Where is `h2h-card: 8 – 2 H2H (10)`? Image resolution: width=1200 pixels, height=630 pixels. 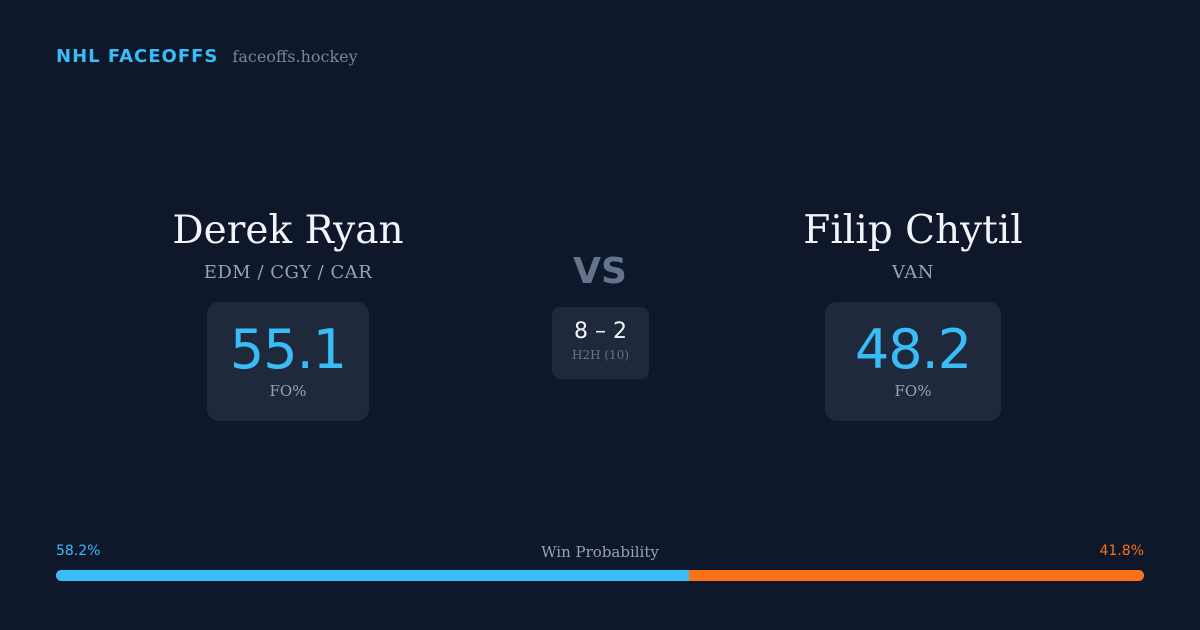
h2h-card: 8 – 2 H2H (10) is located at coordinates (600, 343).